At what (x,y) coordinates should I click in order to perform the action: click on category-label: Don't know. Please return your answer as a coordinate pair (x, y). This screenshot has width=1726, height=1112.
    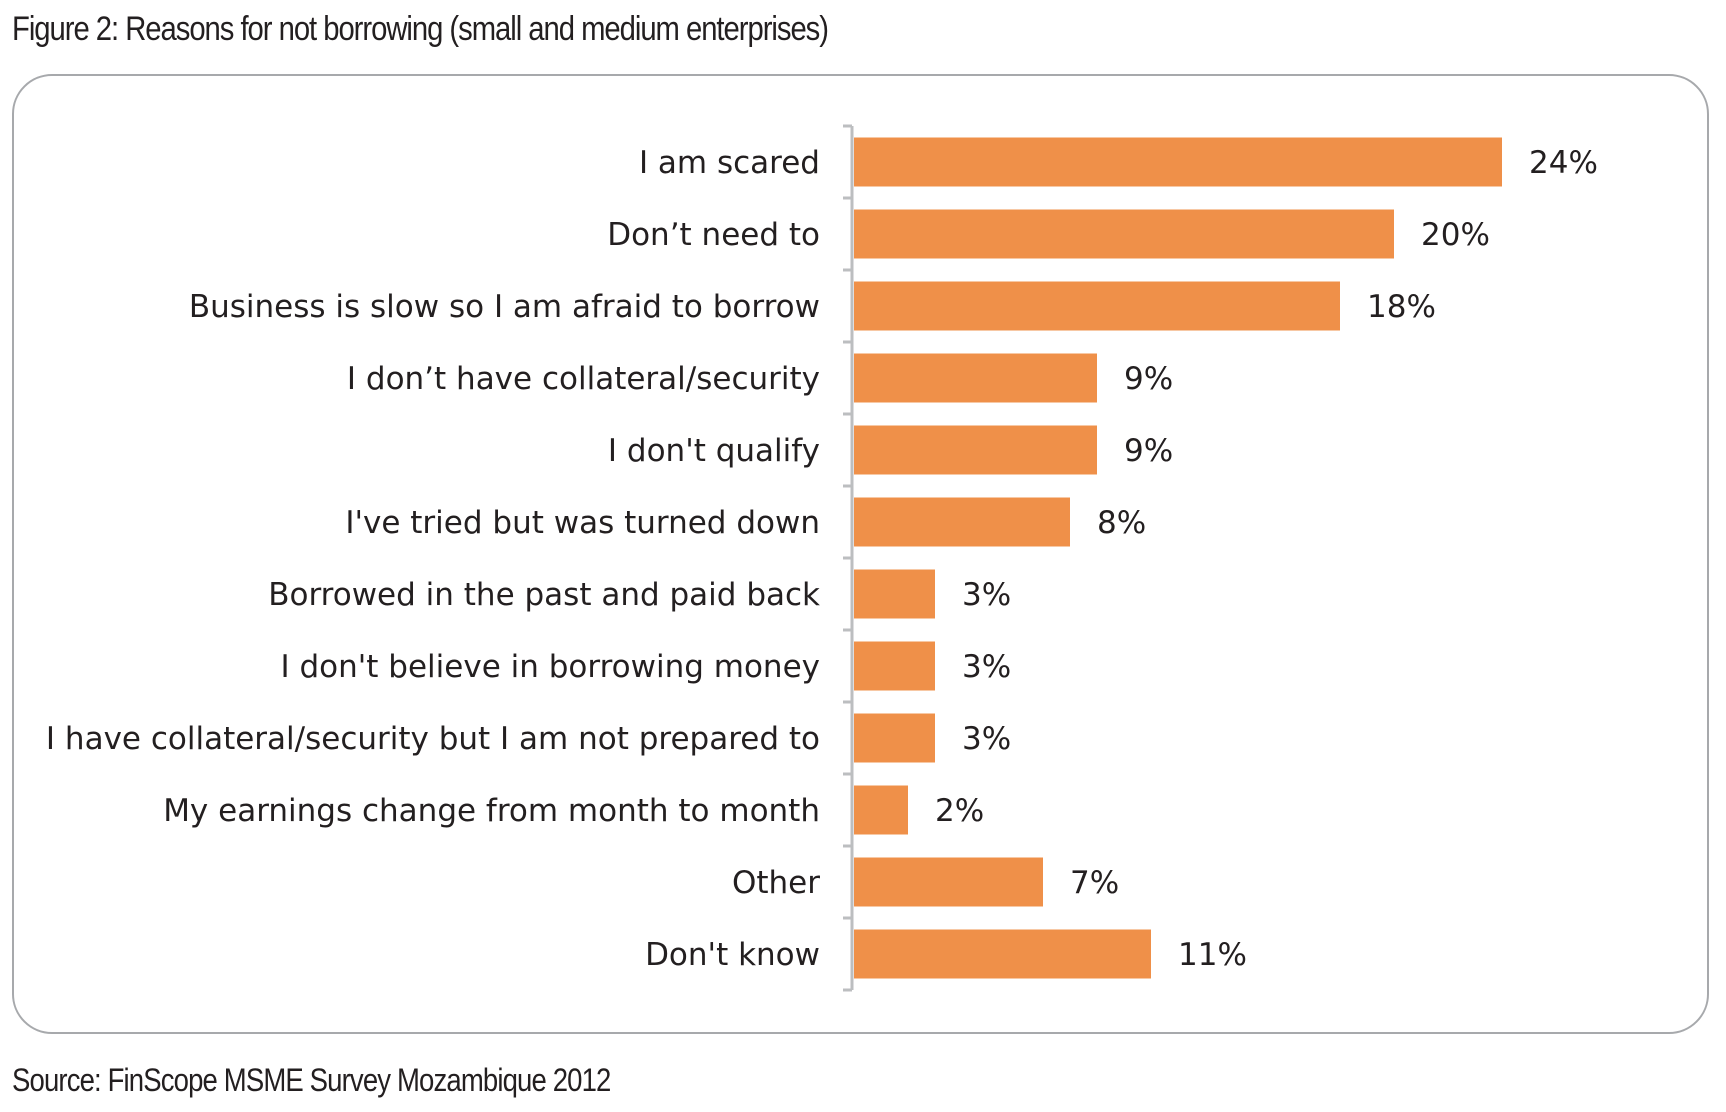
    Looking at the image, I should click on (732, 955).